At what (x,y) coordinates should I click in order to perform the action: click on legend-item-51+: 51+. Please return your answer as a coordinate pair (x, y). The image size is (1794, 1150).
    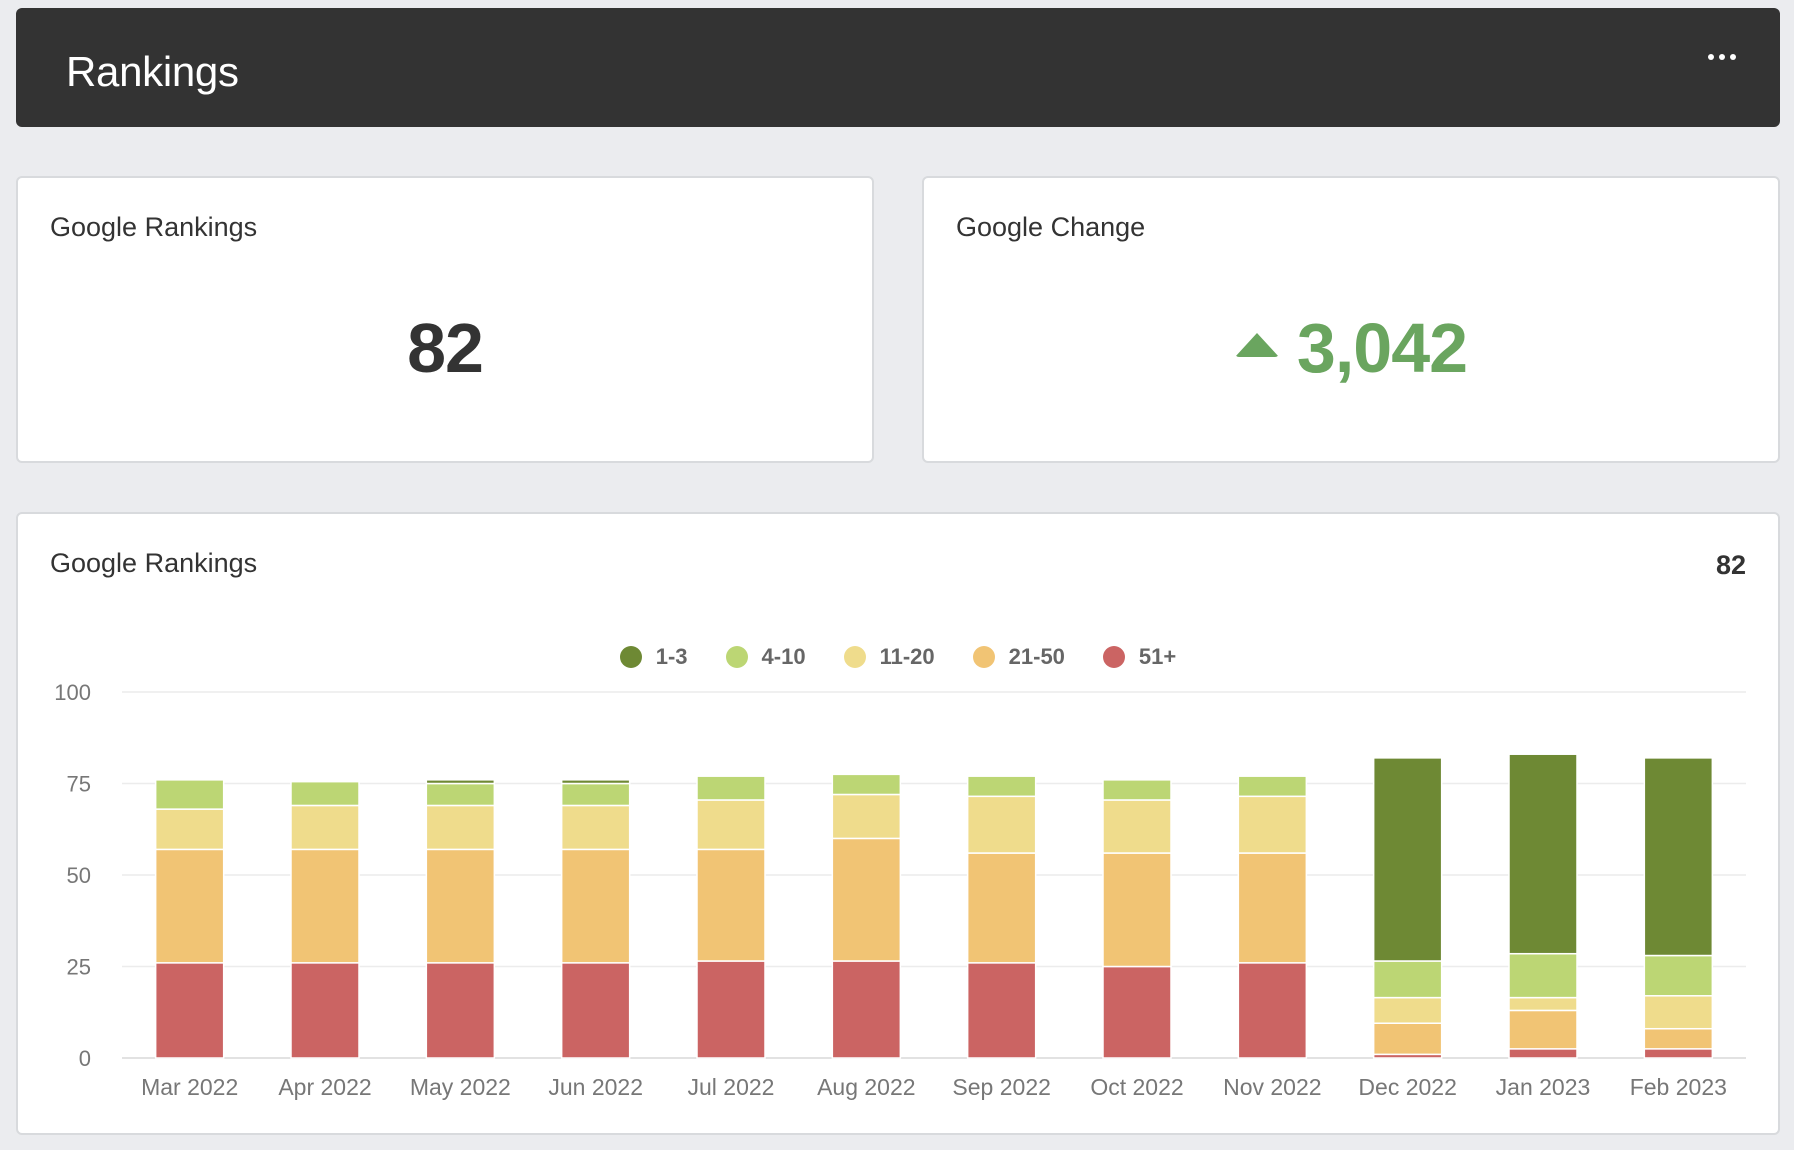
    Looking at the image, I should click on (1139, 657).